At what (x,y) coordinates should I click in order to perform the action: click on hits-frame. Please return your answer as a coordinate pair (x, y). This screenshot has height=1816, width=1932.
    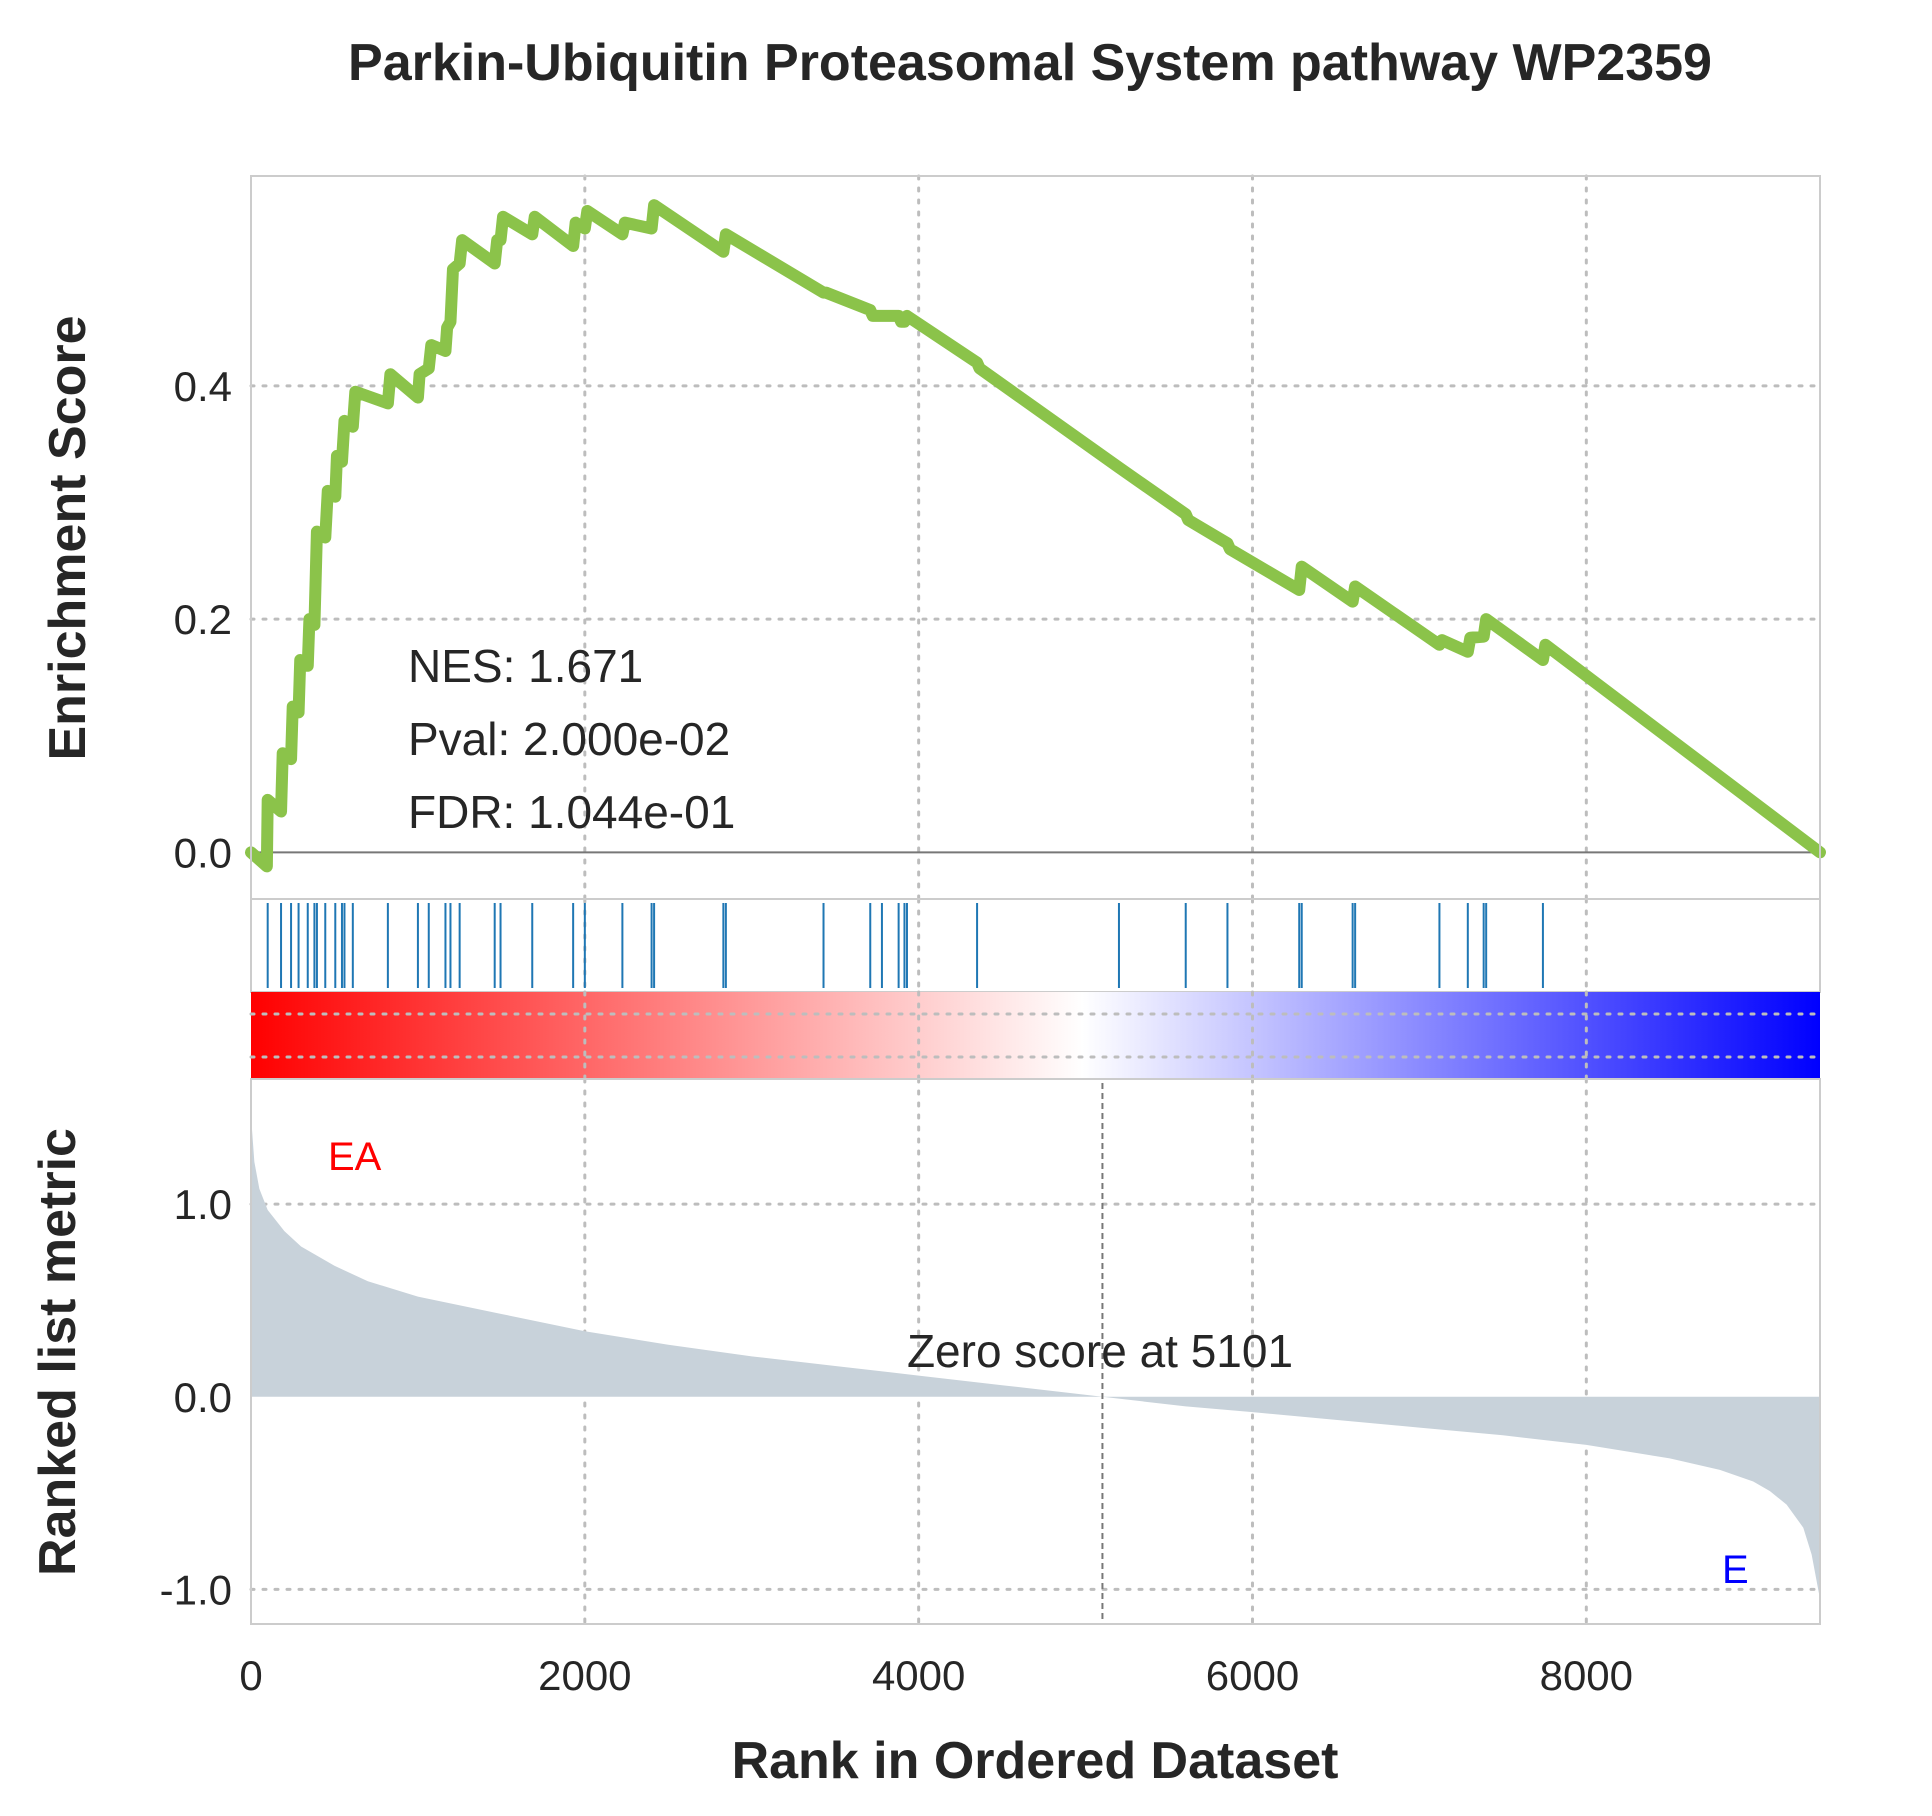
    Looking at the image, I should click on (1035, 945).